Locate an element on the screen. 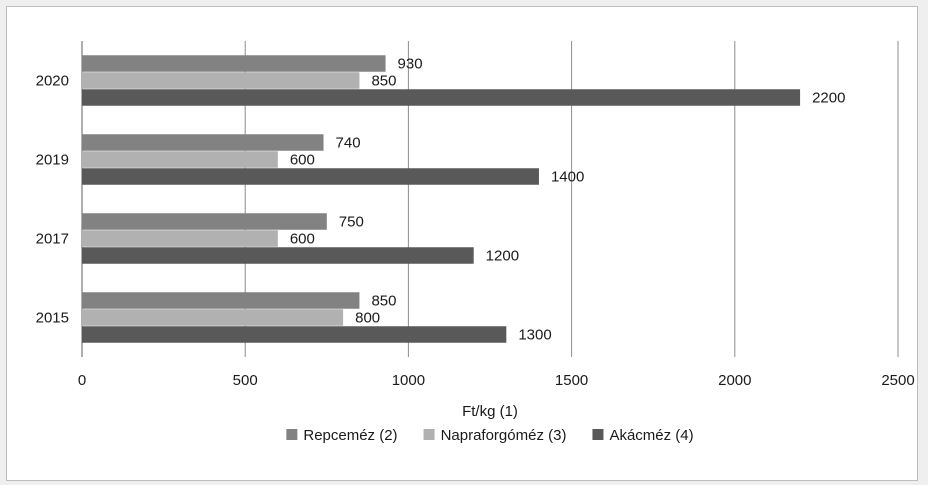  x-tick-2000: 2000 is located at coordinates (734, 380).